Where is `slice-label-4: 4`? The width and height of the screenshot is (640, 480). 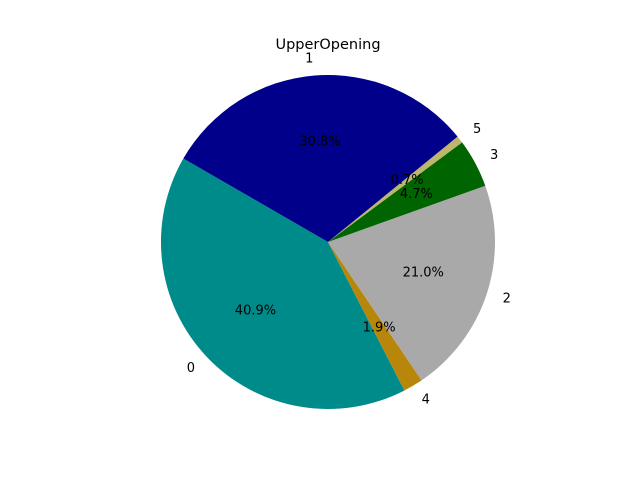
slice-label-4: 4 is located at coordinates (426, 400).